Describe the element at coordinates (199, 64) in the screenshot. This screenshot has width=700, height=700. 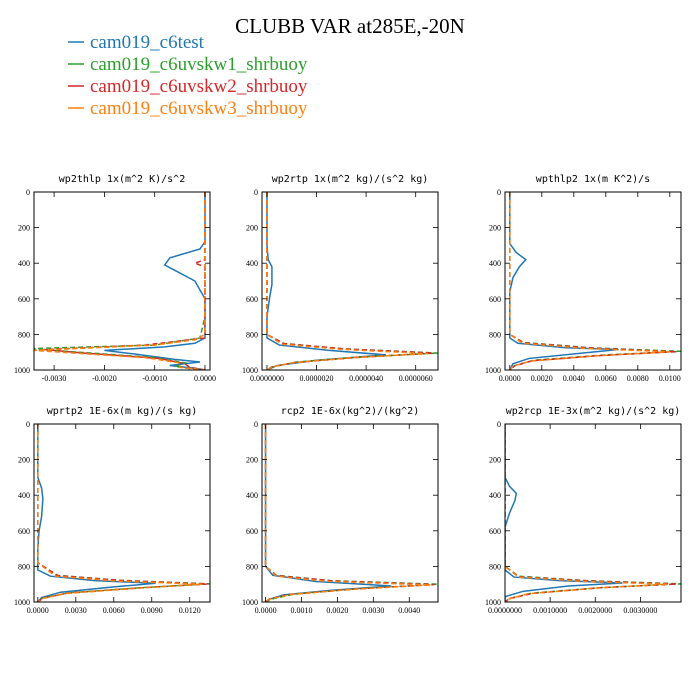
I see `legend-label: cam019_c6uvskw1_shrbuoy` at that location.